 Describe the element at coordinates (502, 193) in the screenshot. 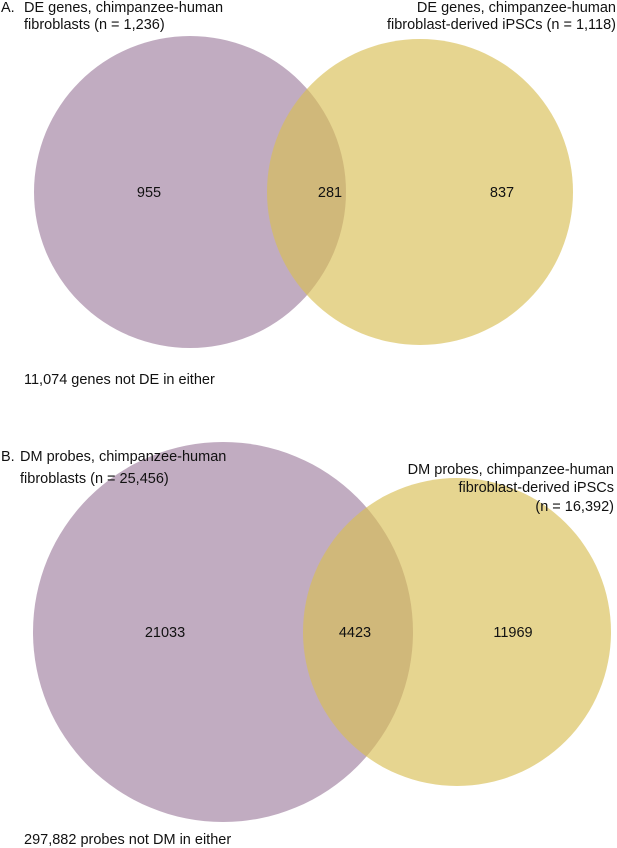

I see `panel-a-right-only-count: 837` at that location.